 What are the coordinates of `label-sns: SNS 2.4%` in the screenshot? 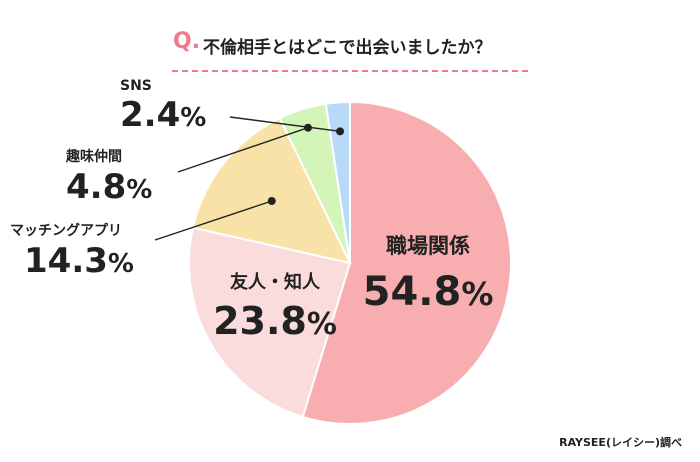 It's located at (163, 105).